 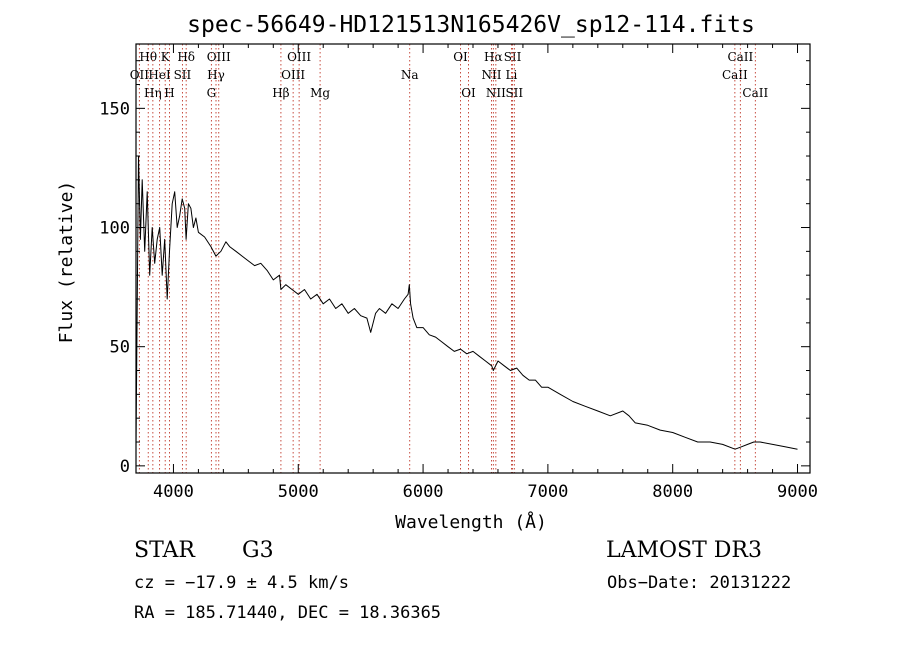 I want to click on line-label-3: HeI, so click(x=159, y=75).